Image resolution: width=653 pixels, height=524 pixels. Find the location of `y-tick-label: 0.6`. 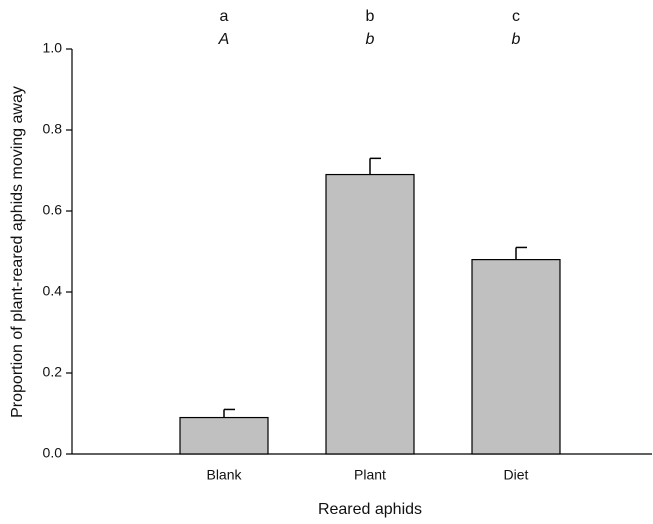

y-tick-label: 0.6 is located at coordinates (53, 210).